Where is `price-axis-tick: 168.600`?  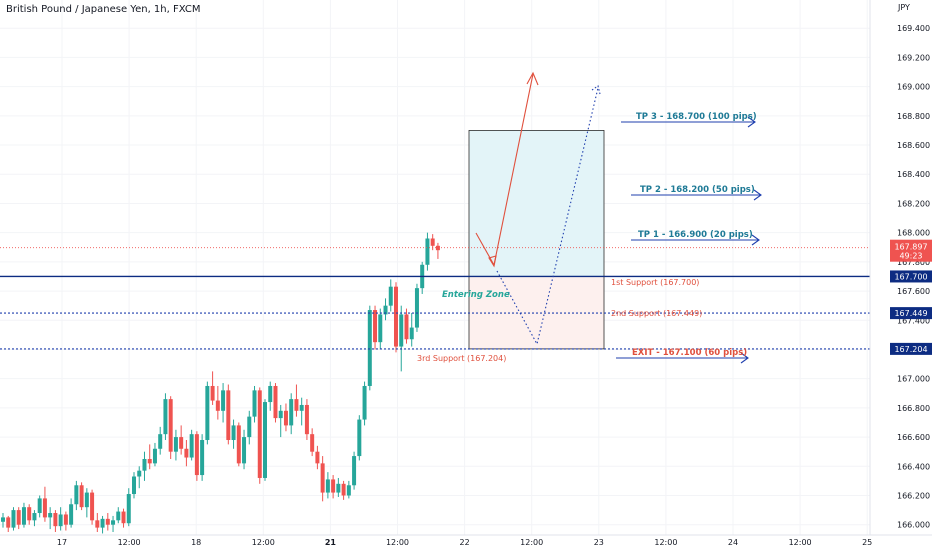
price-axis-tick: 168.600 is located at coordinates (913, 145).